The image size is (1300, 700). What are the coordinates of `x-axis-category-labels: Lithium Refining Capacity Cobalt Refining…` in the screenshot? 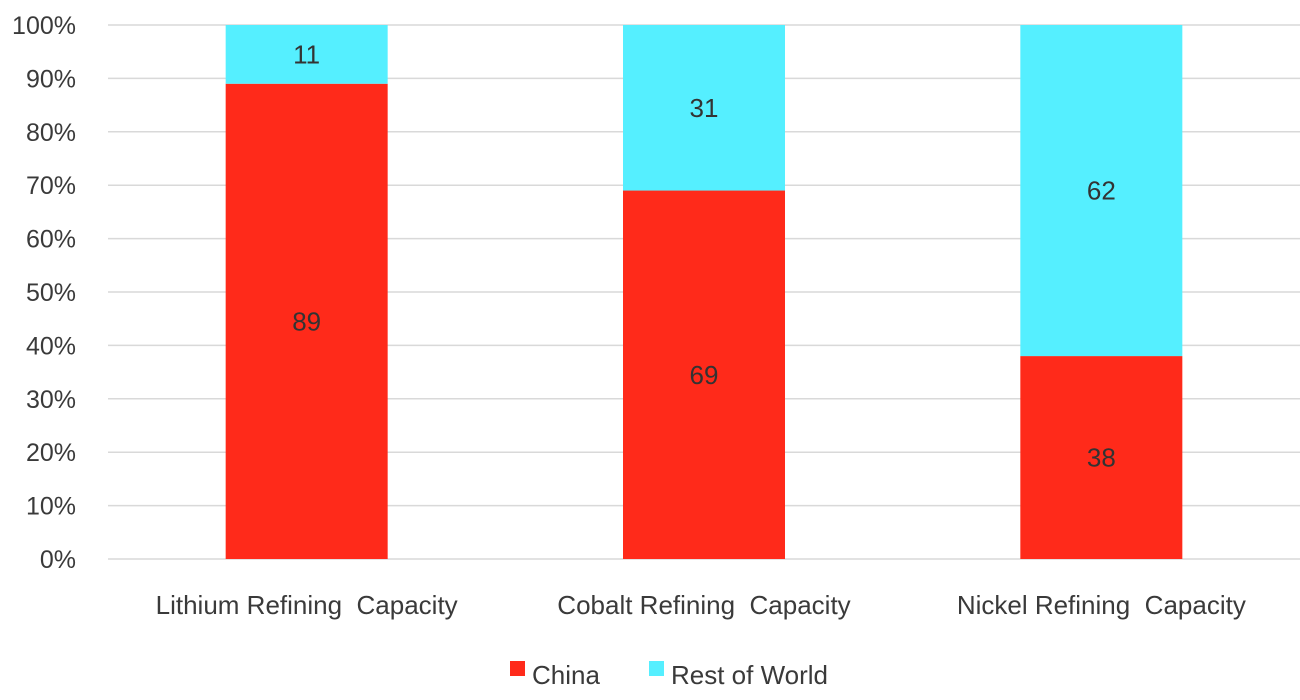 It's located at (701, 605).